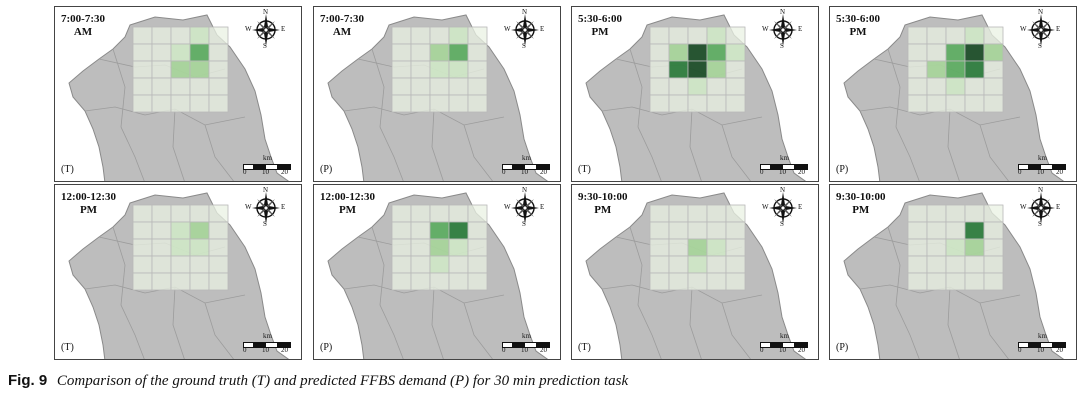 This screenshot has width=1080, height=400. Describe the element at coordinates (801, 172) in the screenshot. I see `scale-tick-label: 20` at that location.